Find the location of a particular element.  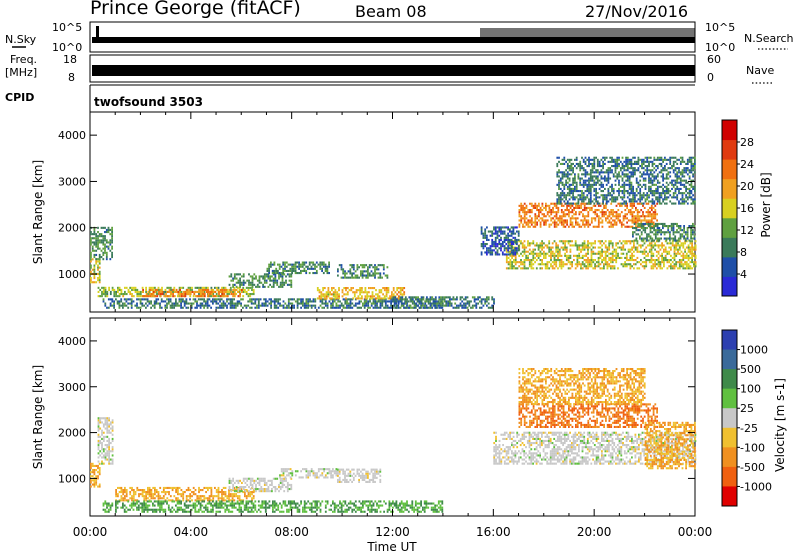

power-y-axis-label: Slant Range [km] is located at coordinates (38, 212).